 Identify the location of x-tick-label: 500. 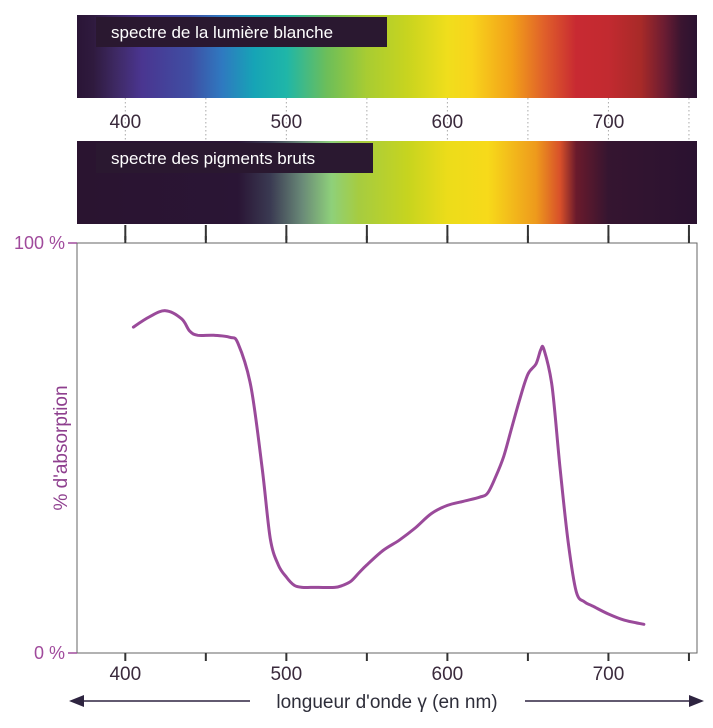
(286, 674).